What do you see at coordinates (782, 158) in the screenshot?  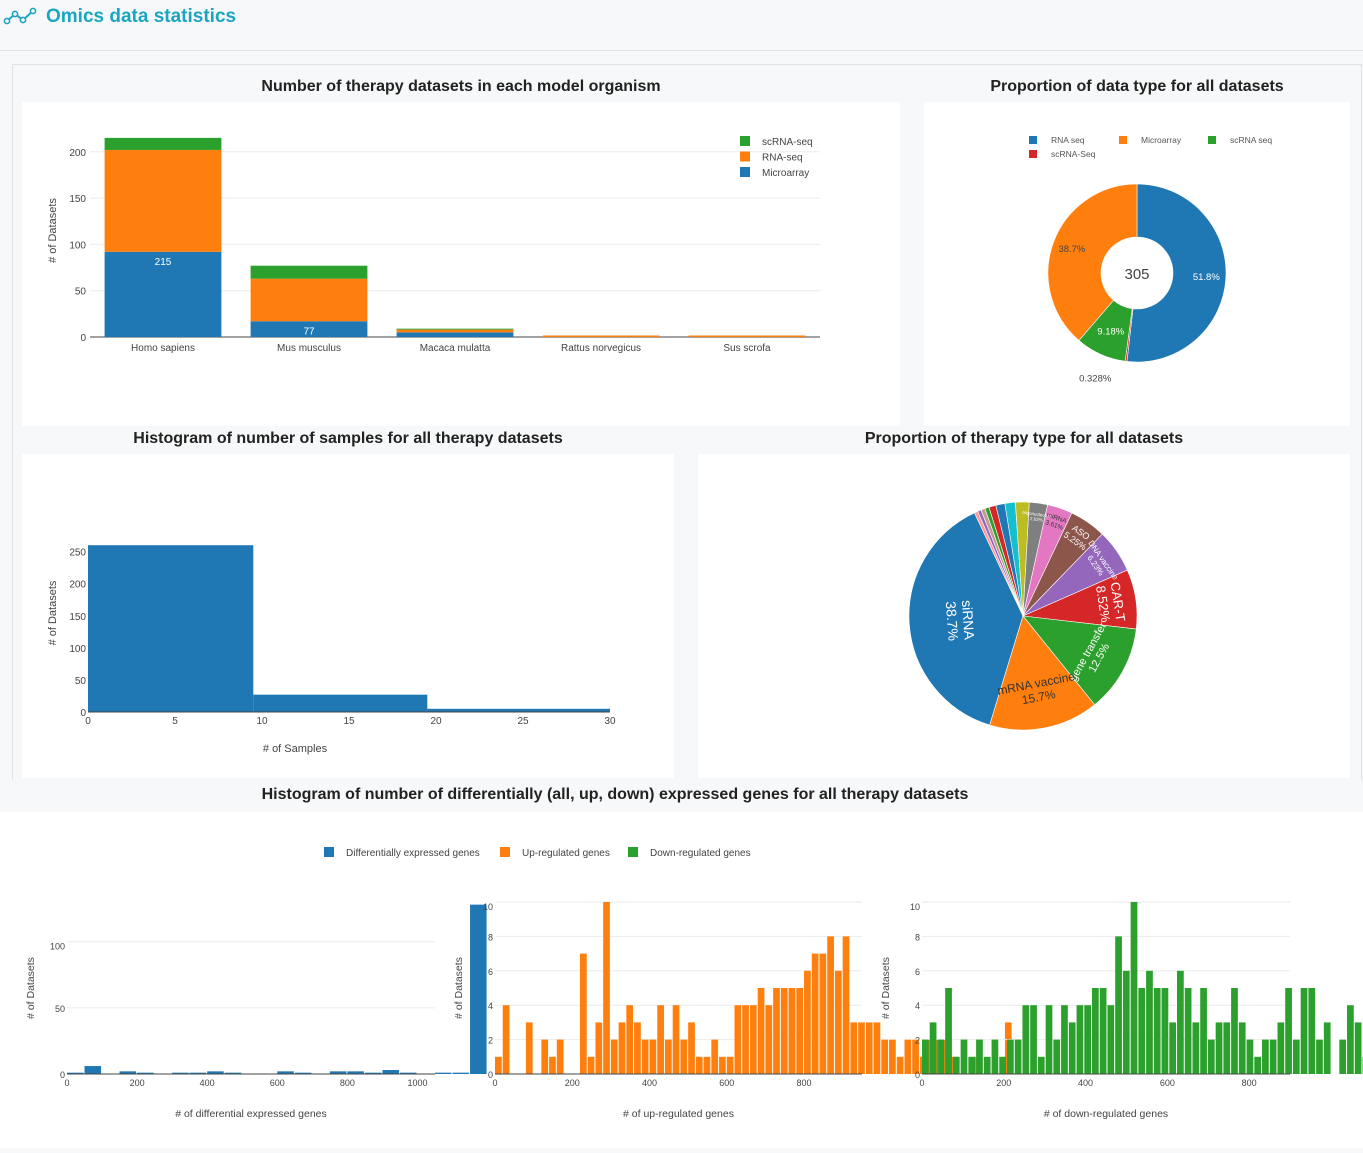 I see `legend-label: RNA-seq` at bounding box center [782, 158].